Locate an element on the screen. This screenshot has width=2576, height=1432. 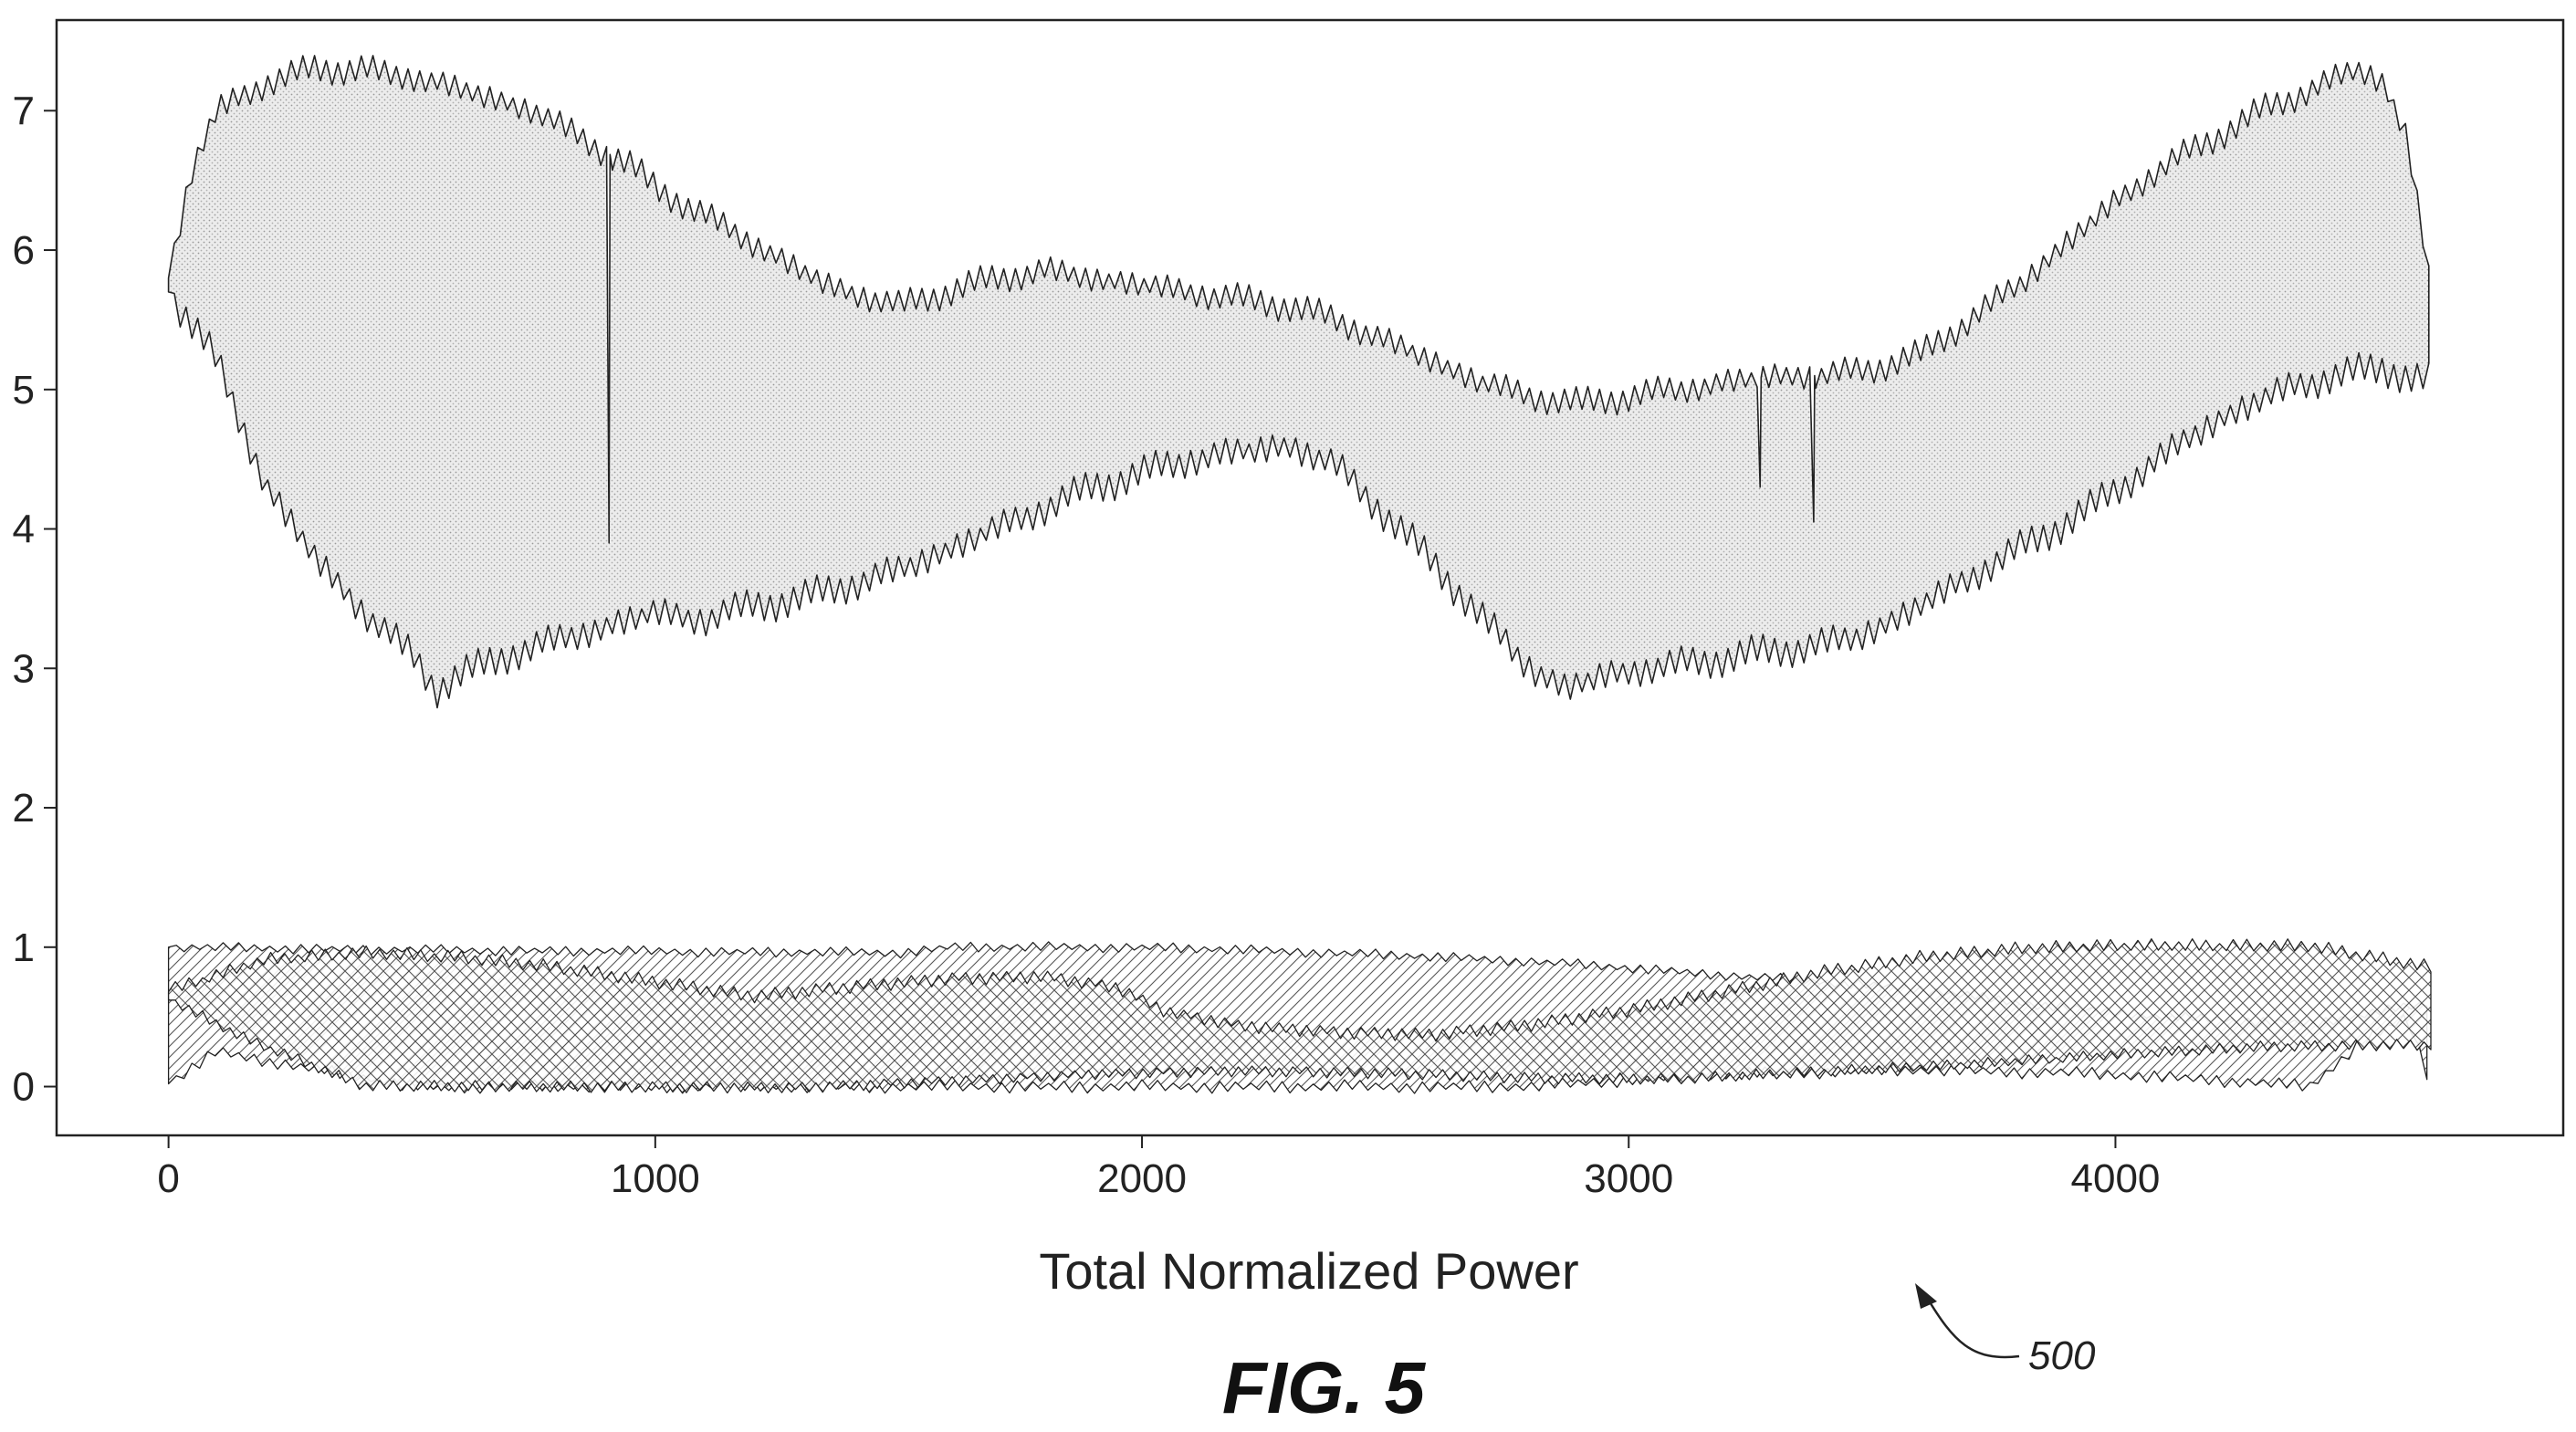
reference-numeral: 500 is located at coordinates (2062, 1355).